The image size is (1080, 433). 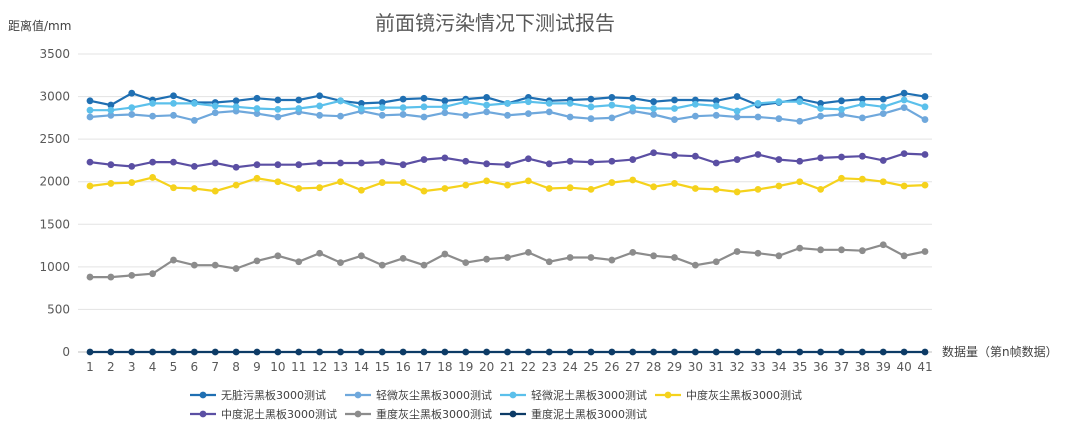 What do you see at coordinates (382, 367) in the screenshot?
I see `x-tick-label: 15` at bounding box center [382, 367].